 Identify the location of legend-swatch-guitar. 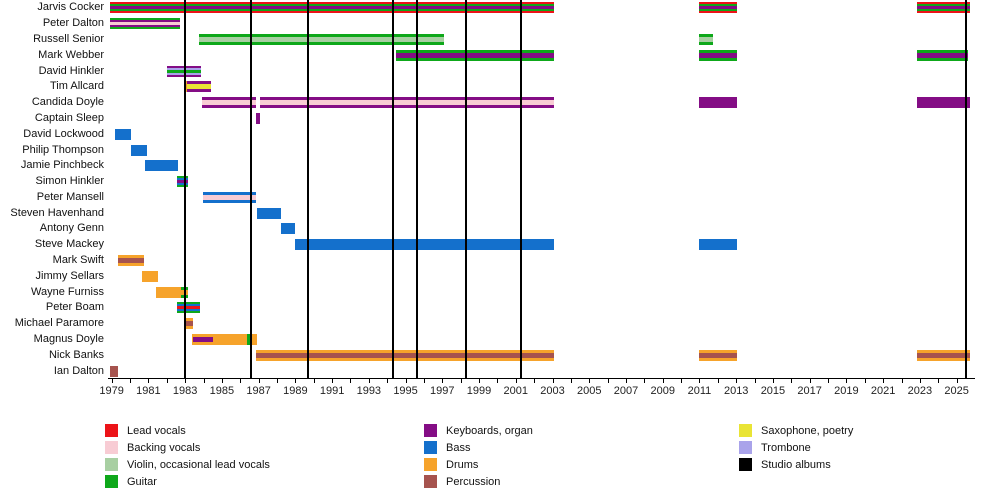
(111, 481).